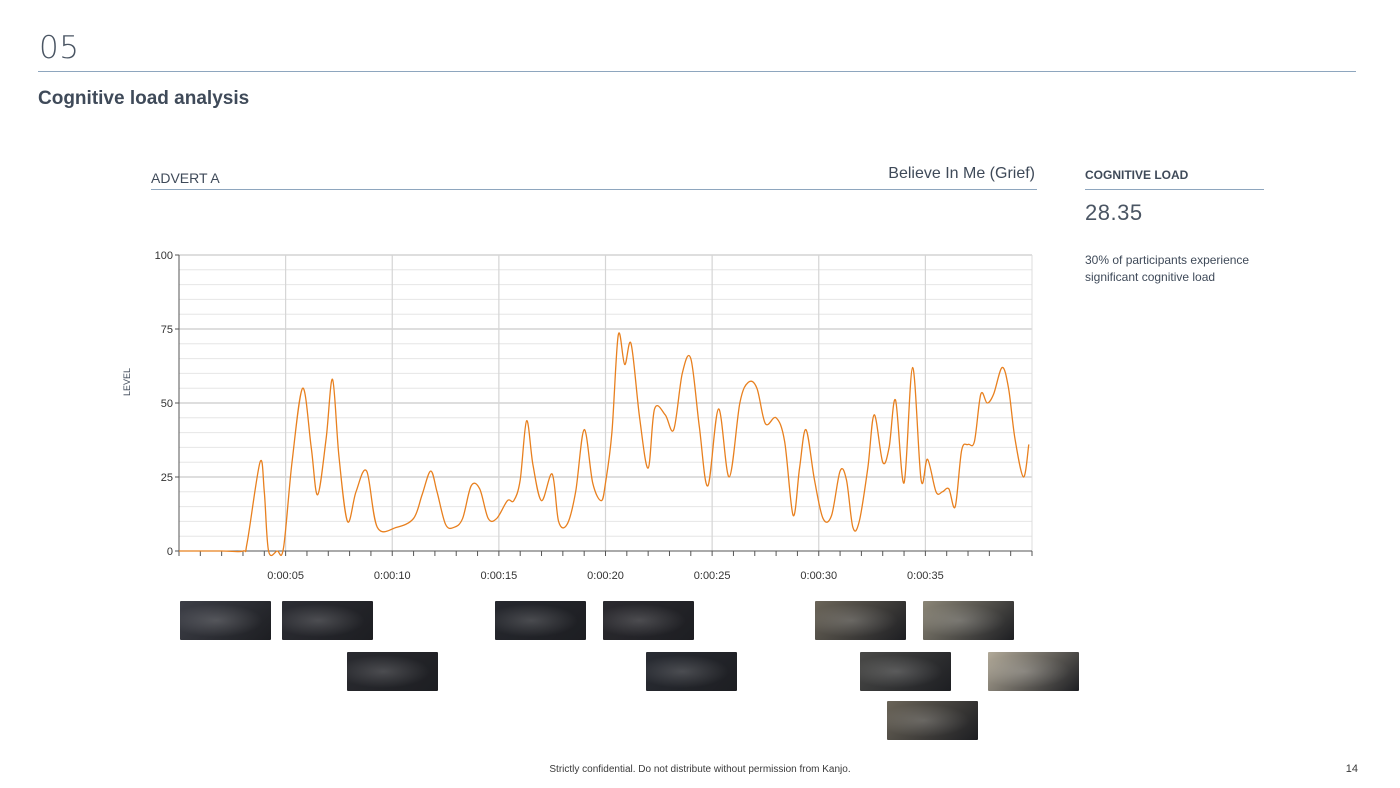  I want to click on chart-header-divider, so click(594, 189).